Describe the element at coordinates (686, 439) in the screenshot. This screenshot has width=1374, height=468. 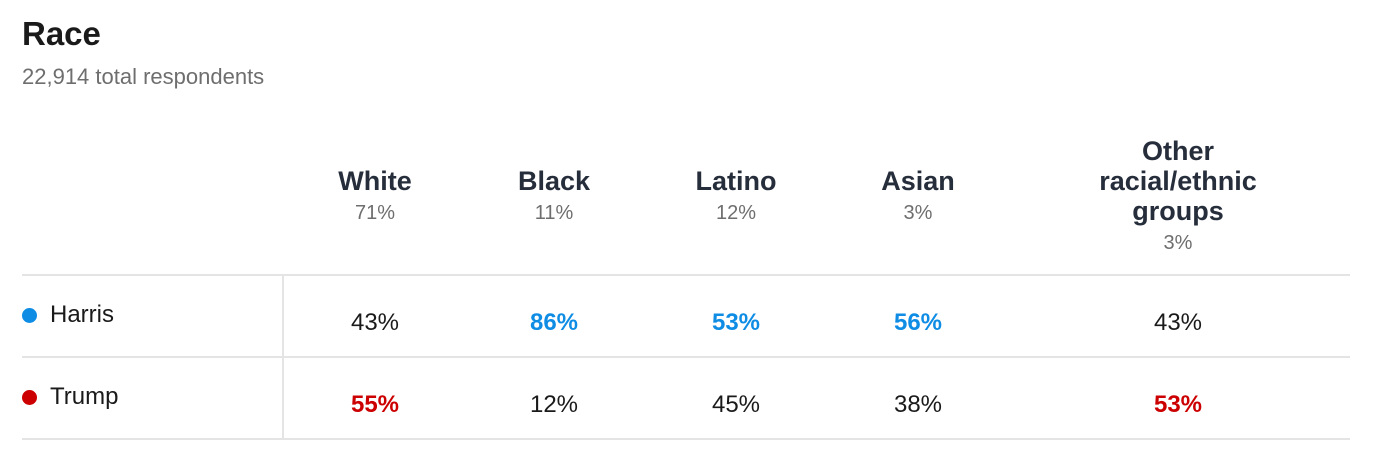
I see `table-bottom-divider` at that location.